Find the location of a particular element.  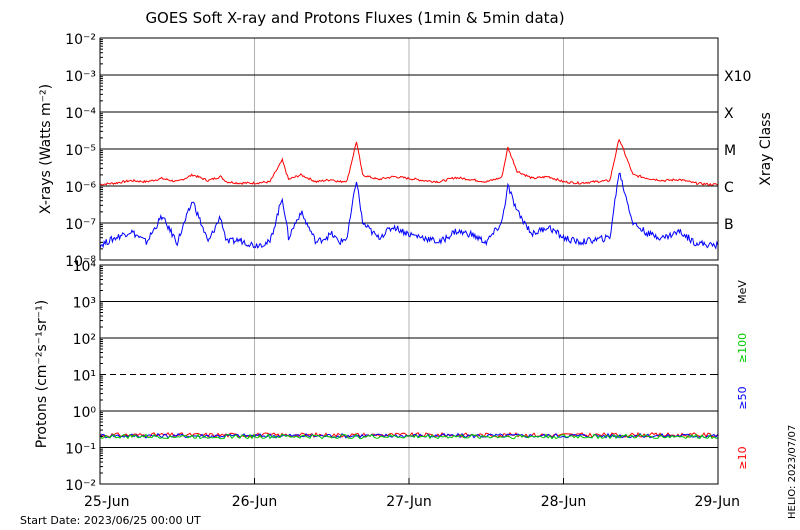

xray-series-long is located at coordinates (408, 162).